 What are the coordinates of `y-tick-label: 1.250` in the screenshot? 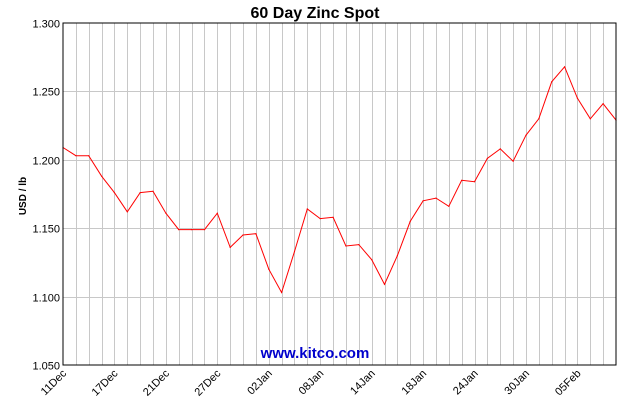 It's located at (46, 93).